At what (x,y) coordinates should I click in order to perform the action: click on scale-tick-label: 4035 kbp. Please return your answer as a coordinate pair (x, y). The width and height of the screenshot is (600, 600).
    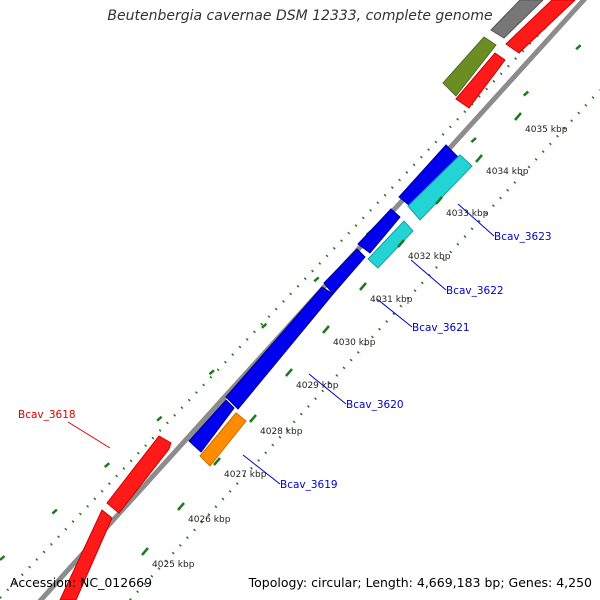
    Looking at the image, I should click on (546, 130).